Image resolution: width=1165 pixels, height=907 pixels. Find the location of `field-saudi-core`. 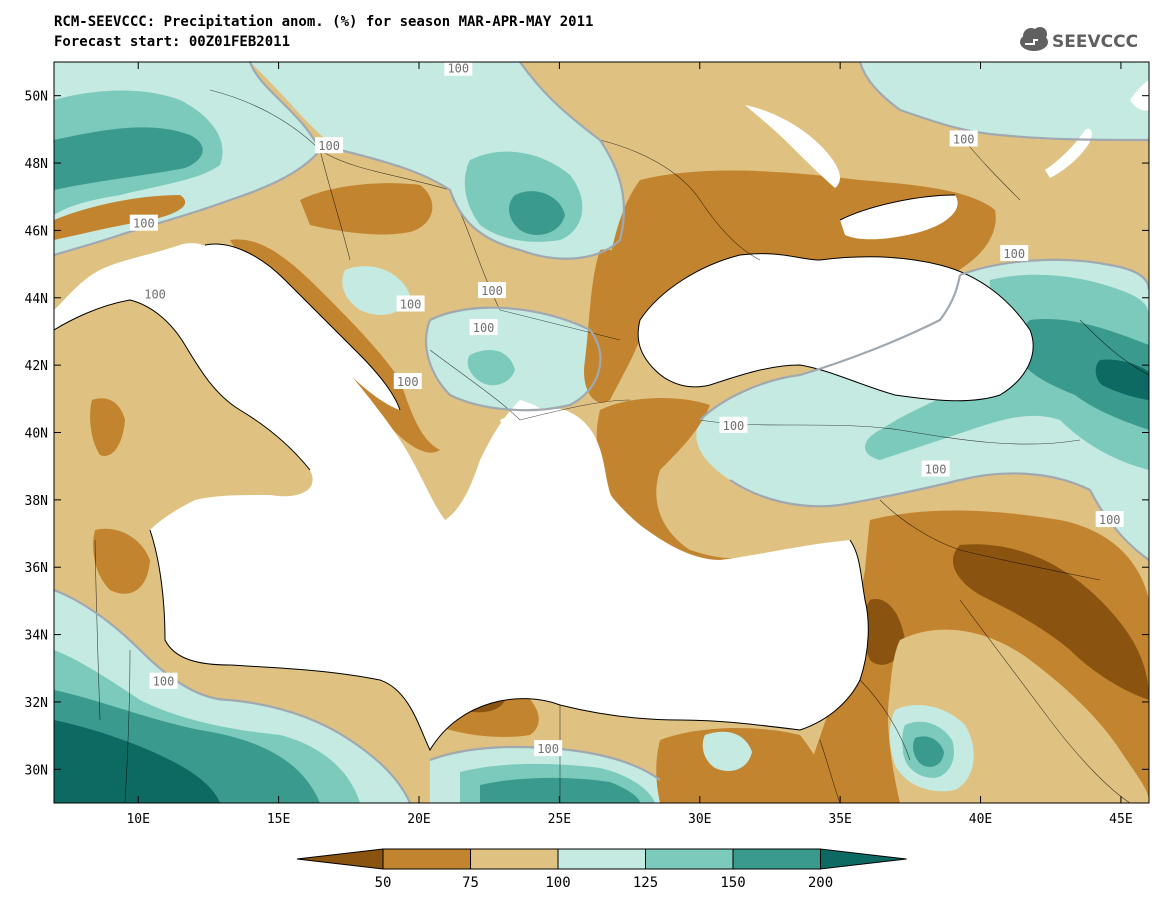

field-saudi-core is located at coordinates (928, 751).